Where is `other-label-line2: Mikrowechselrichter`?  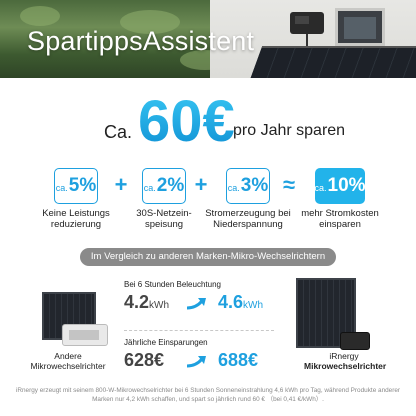 other-label-line2: Mikrowechselrichter is located at coordinates (68, 366).